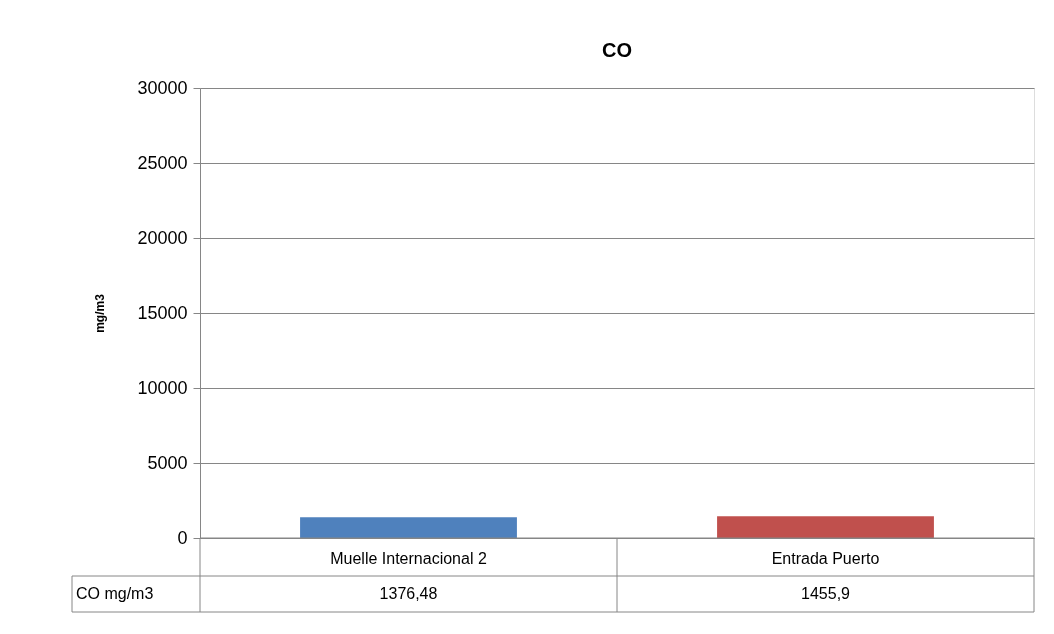  I want to click on data-label: 1376,48, so click(408, 593).